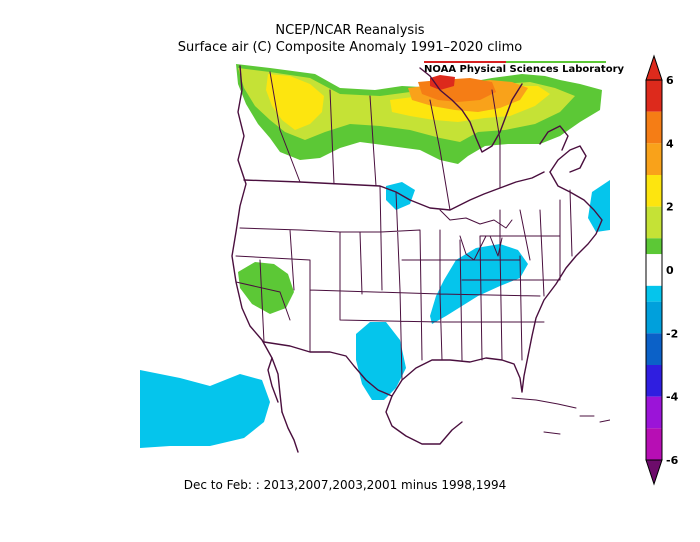  What do you see at coordinates (672, 460) in the screenshot?
I see `colorbar-tick-label: -6` at bounding box center [672, 460].